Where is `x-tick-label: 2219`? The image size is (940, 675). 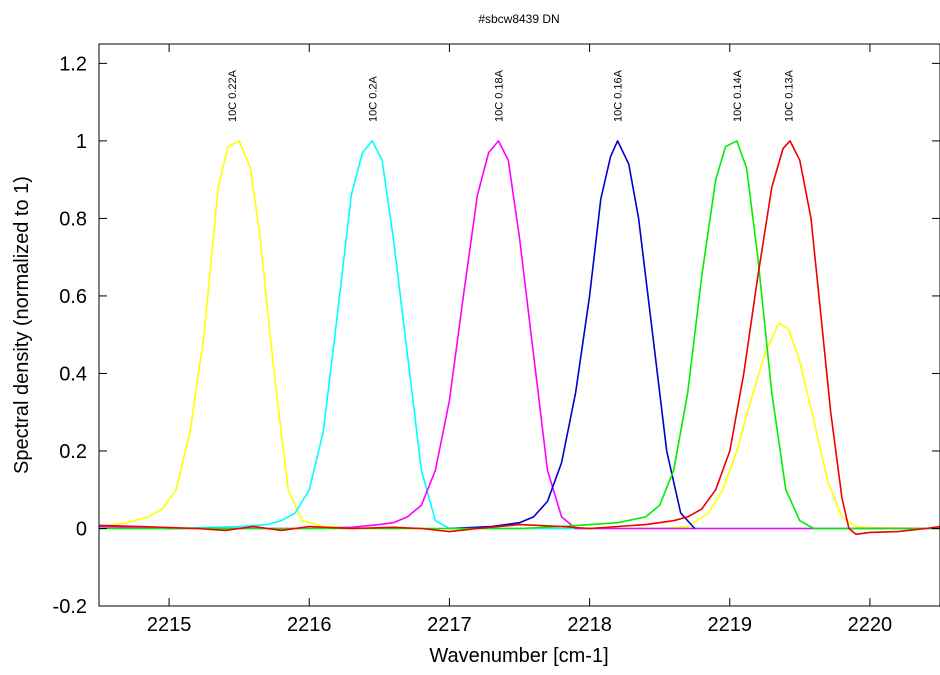 x-tick-label: 2219 is located at coordinates (730, 625).